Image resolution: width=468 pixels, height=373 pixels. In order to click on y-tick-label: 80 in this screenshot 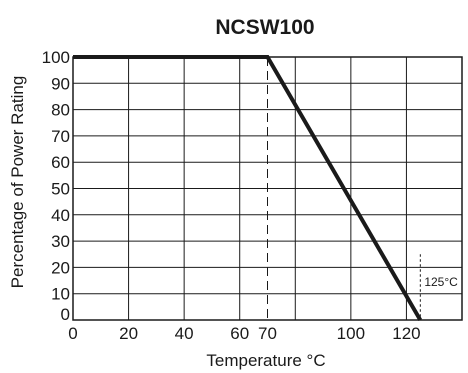, I will do `click(60, 110)`.